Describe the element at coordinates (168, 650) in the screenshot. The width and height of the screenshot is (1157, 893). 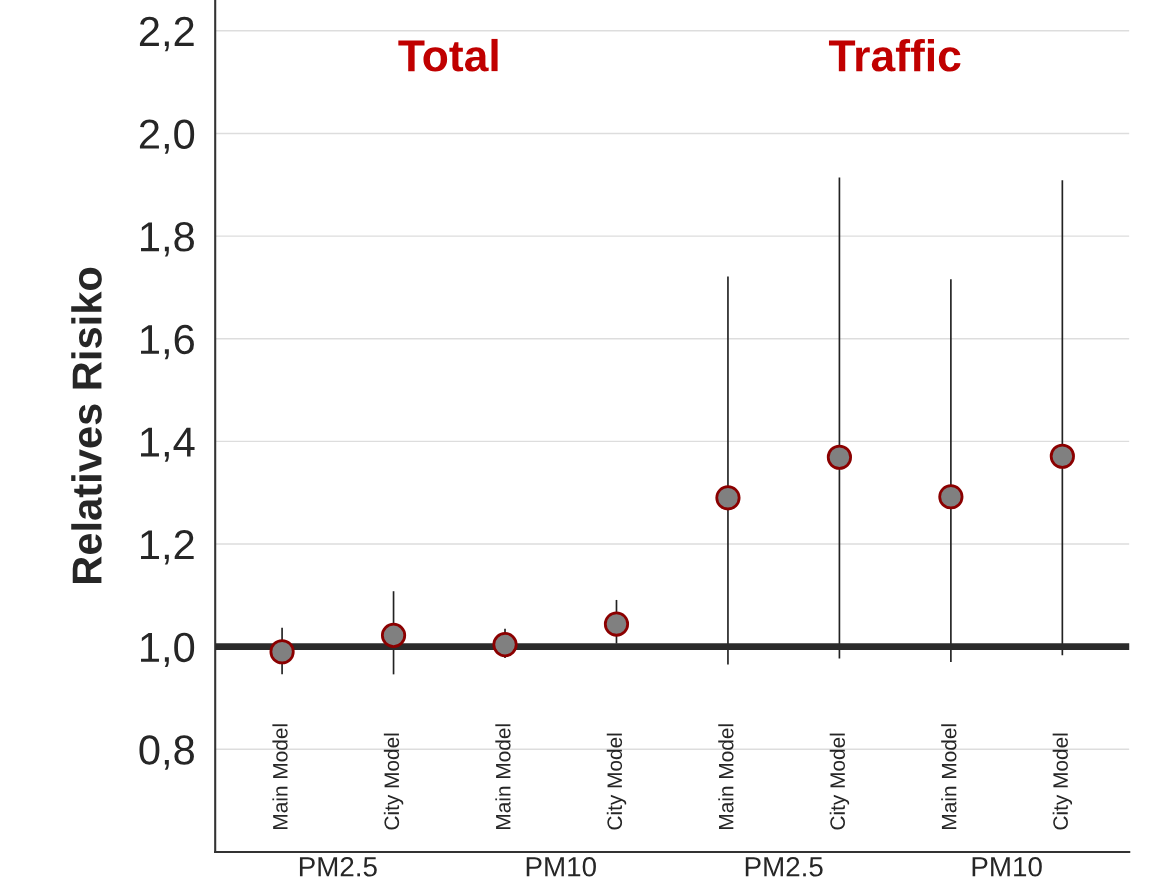
I see `y-tick-label: 1,0` at that location.